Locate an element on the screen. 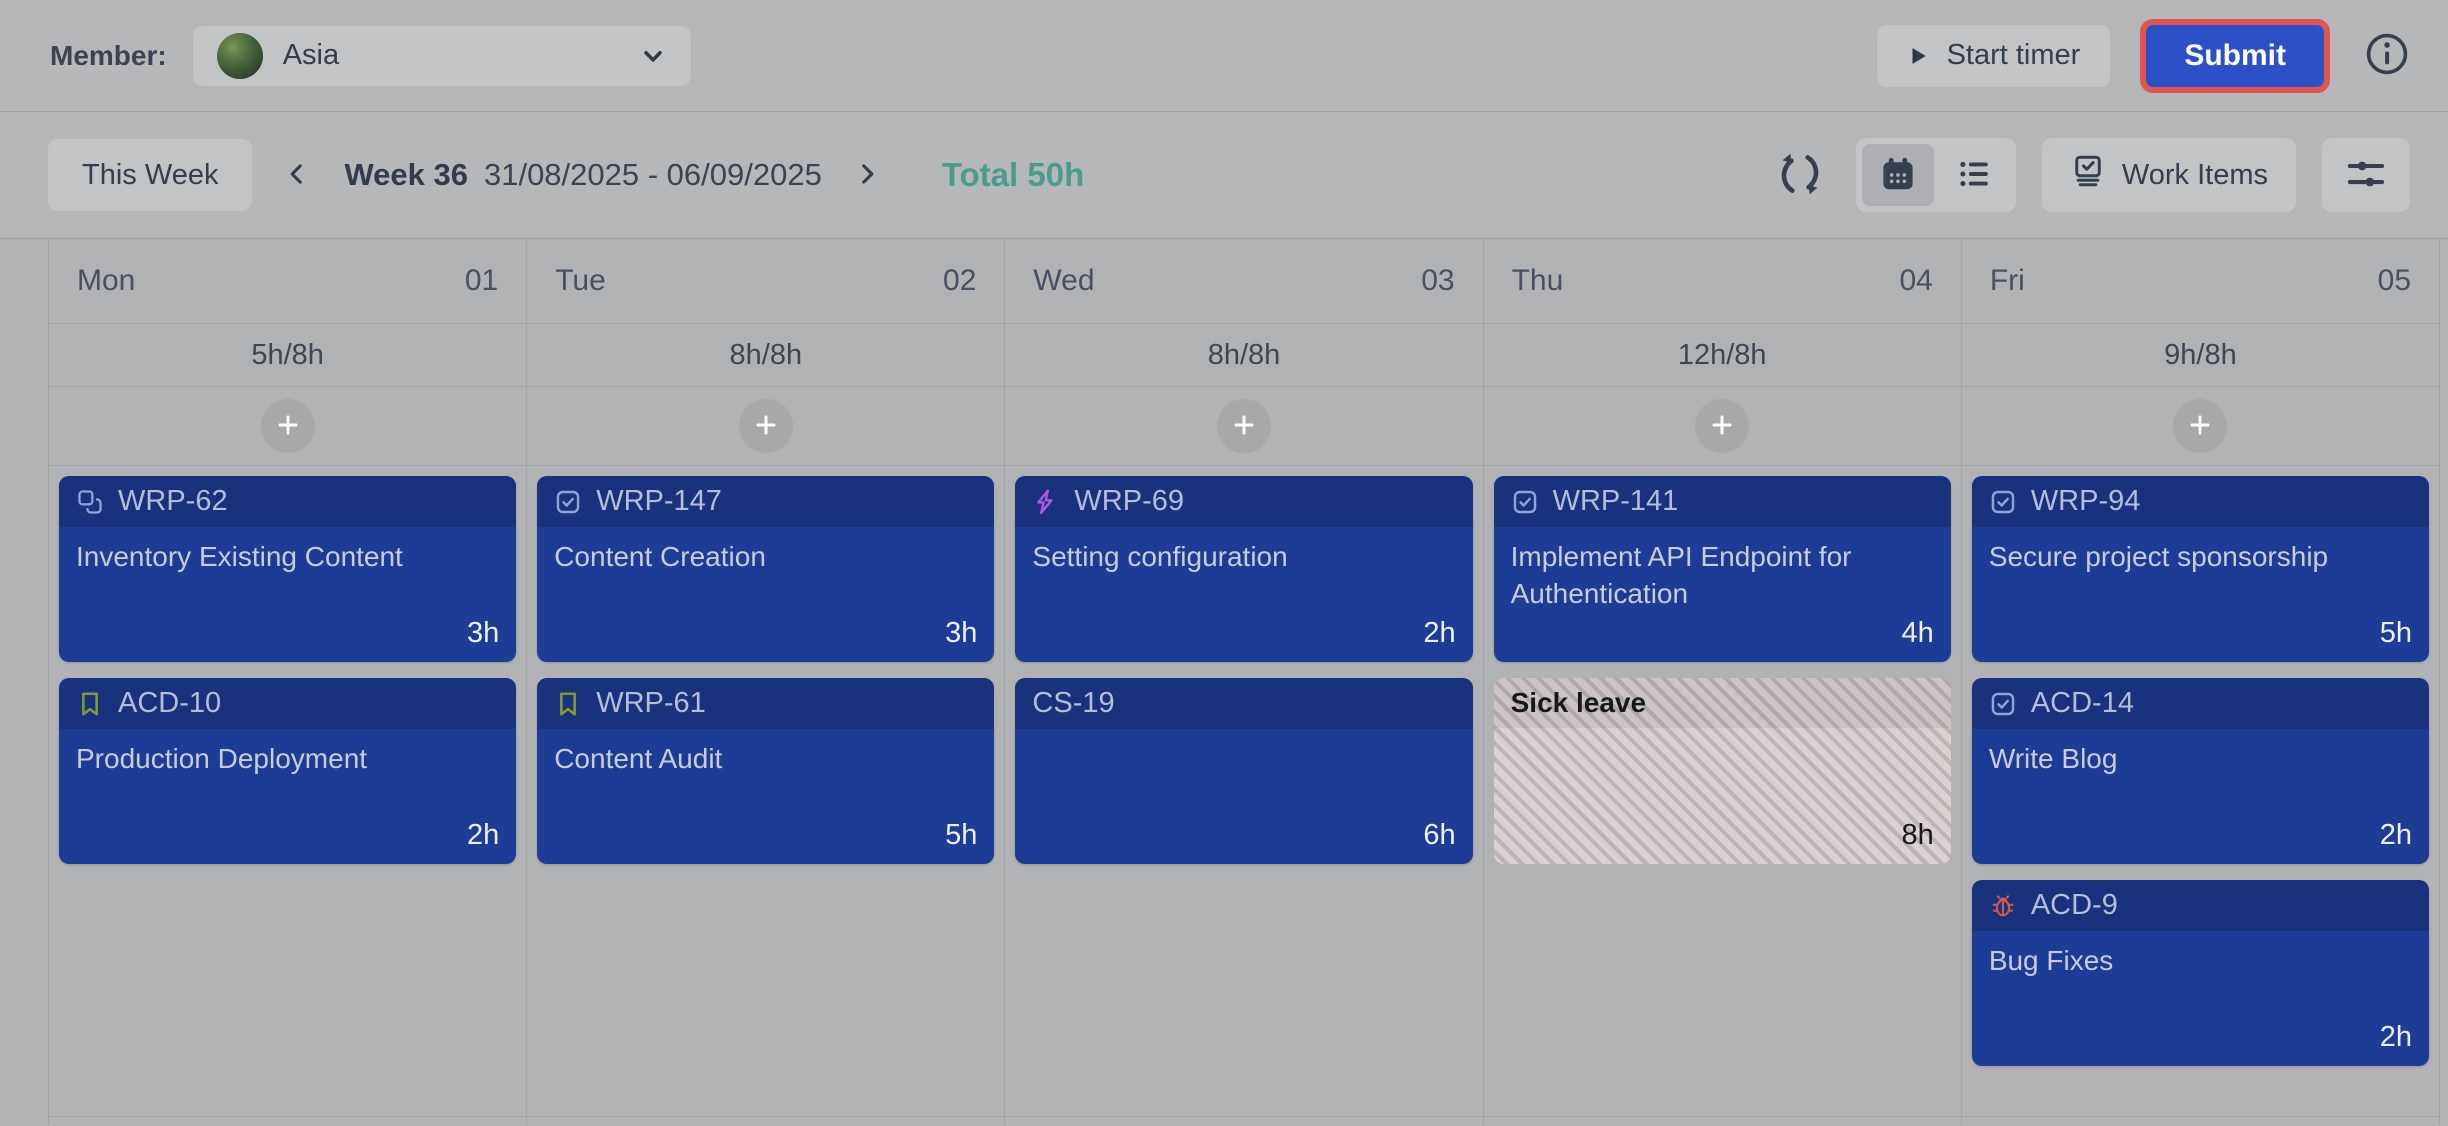 The image size is (2448, 1126). chevron-left-icon is located at coordinates (297, 175).